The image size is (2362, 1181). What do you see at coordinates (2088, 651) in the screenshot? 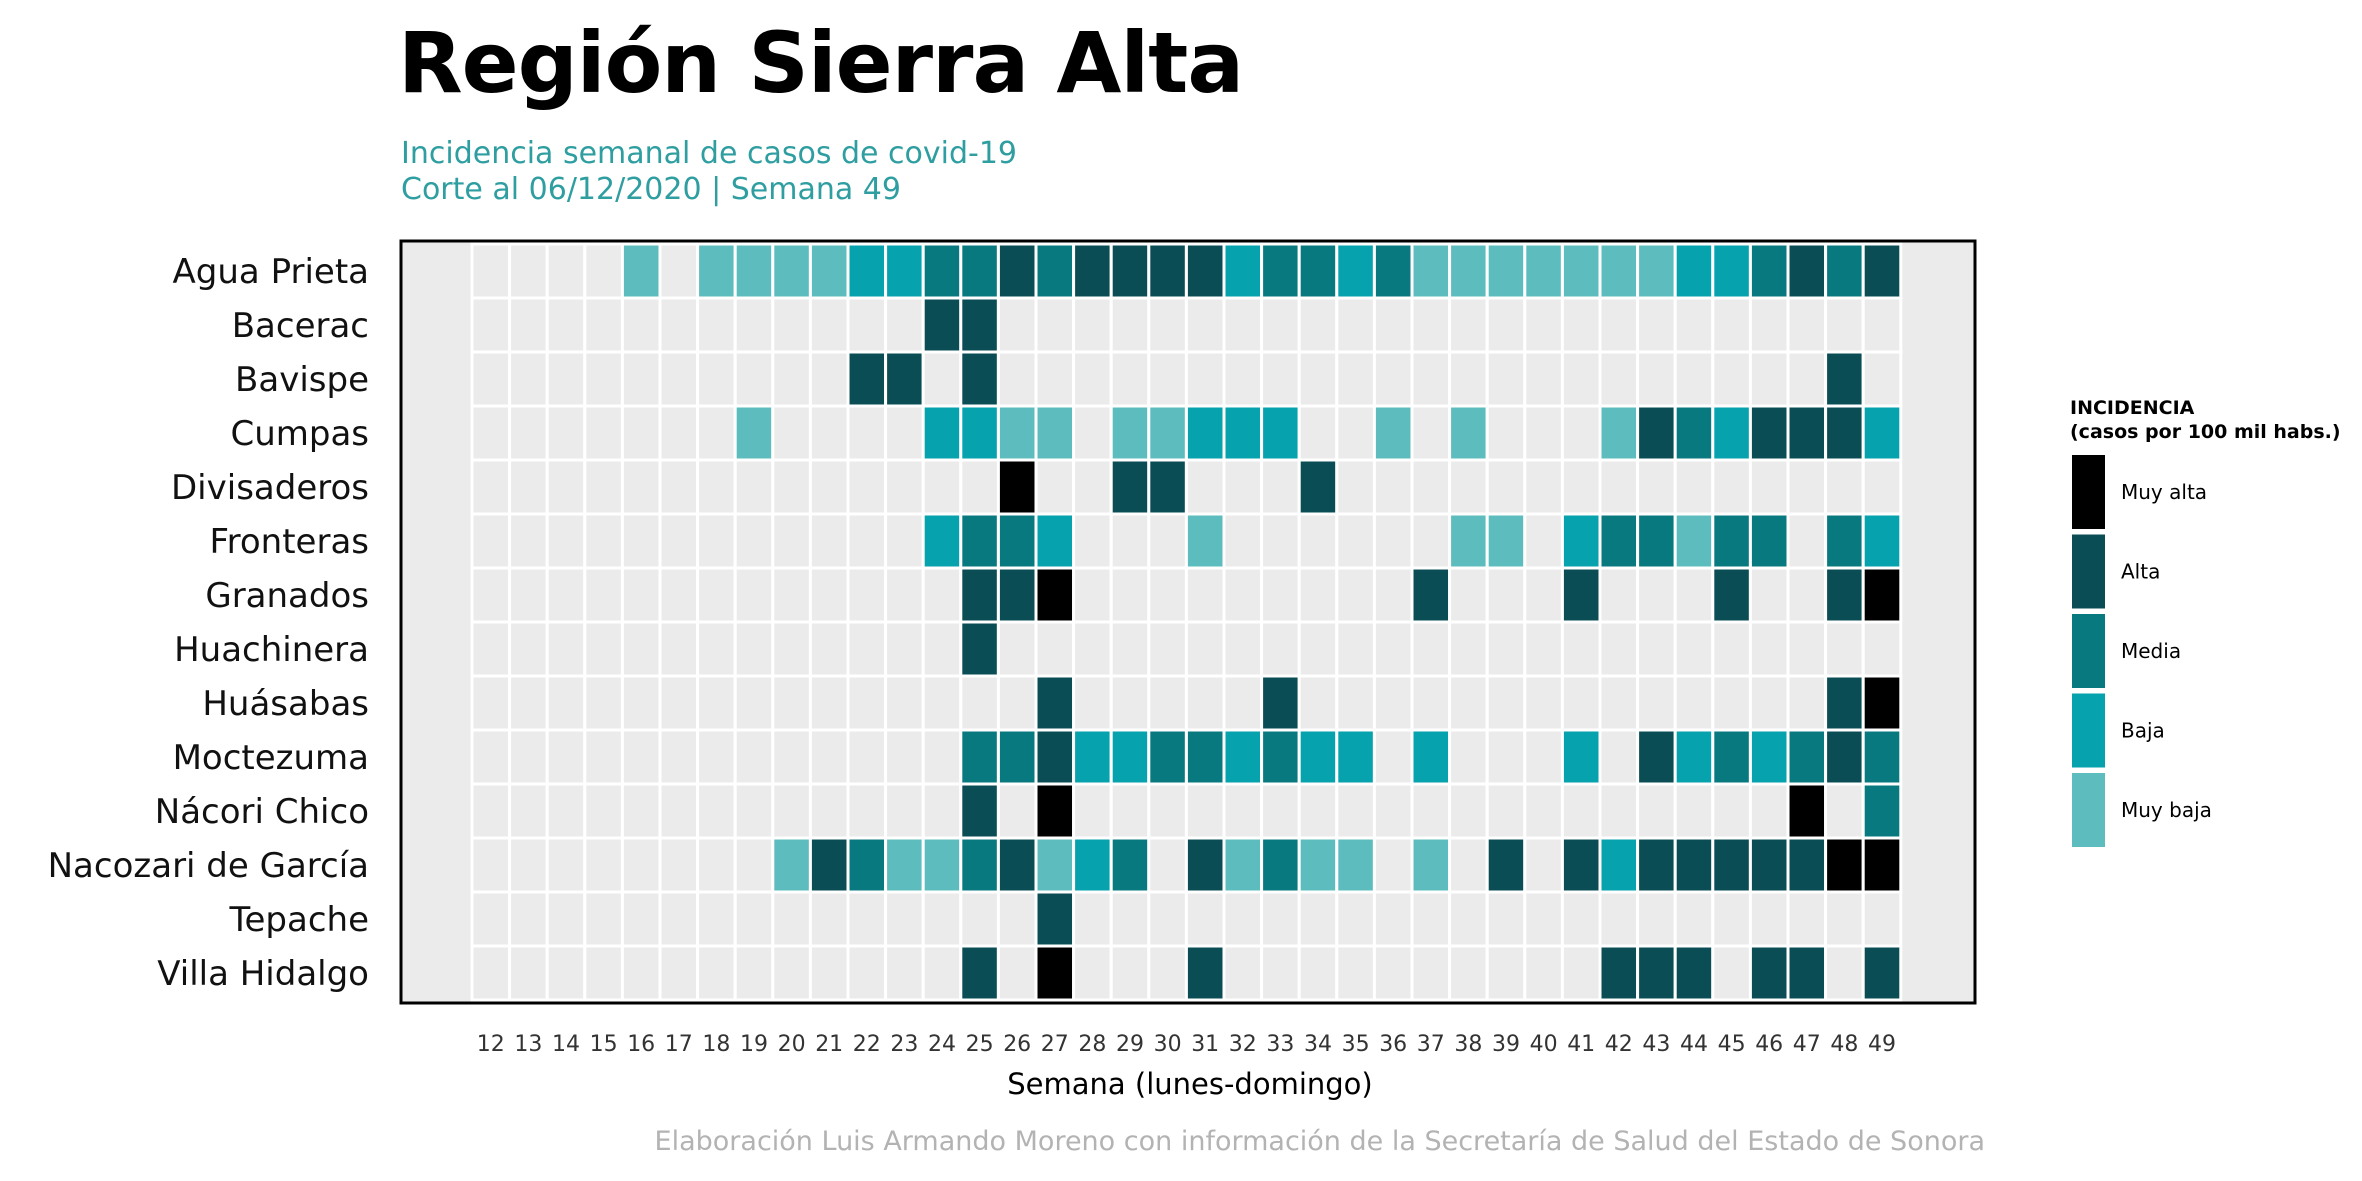
I see `legend-swatch` at bounding box center [2088, 651].